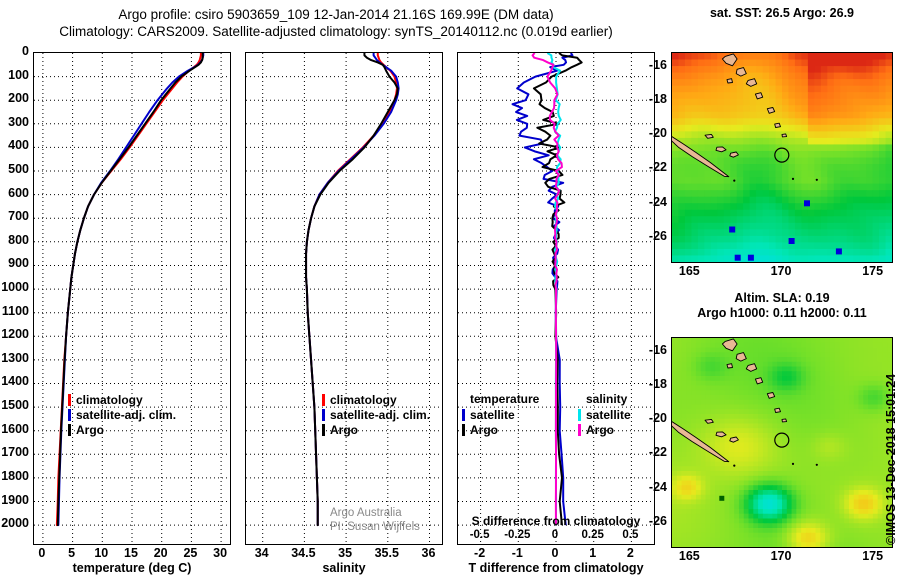  What do you see at coordinates (380, 414) in the screenshot?
I see `legend-label: satellite-adj. clim.` at bounding box center [380, 414].